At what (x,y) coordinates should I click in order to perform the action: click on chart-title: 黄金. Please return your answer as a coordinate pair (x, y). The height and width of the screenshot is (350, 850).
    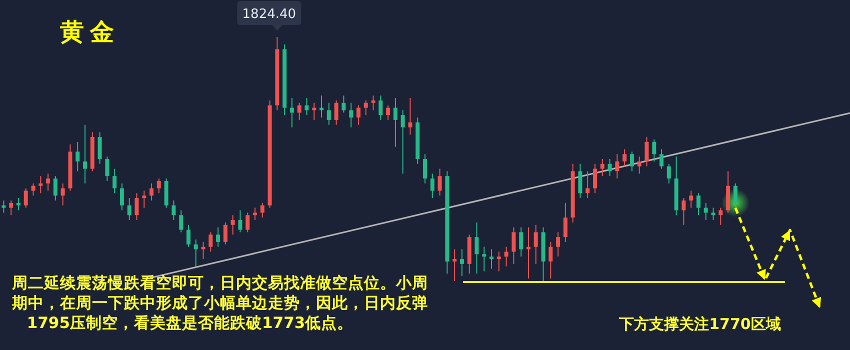
    Looking at the image, I should click on (89, 32).